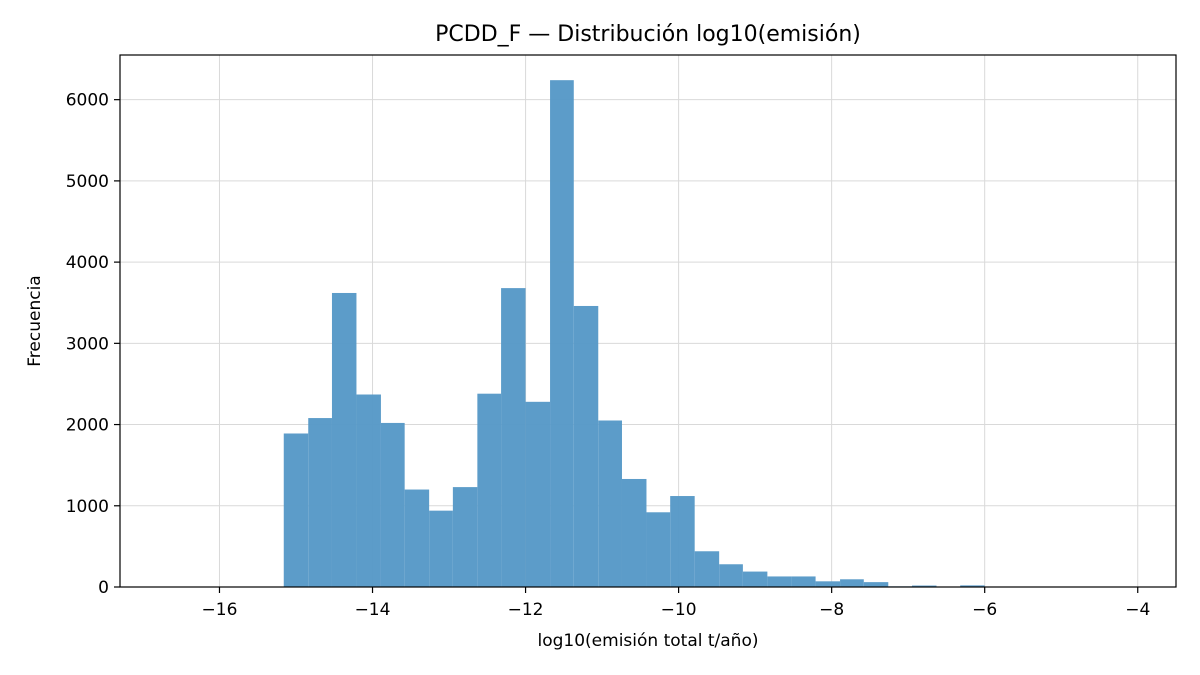 This screenshot has height=675, width=1200. Describe the element at coordinates (87, 182) in the screenshot. I see `y-tick-label: 5000` at that location.